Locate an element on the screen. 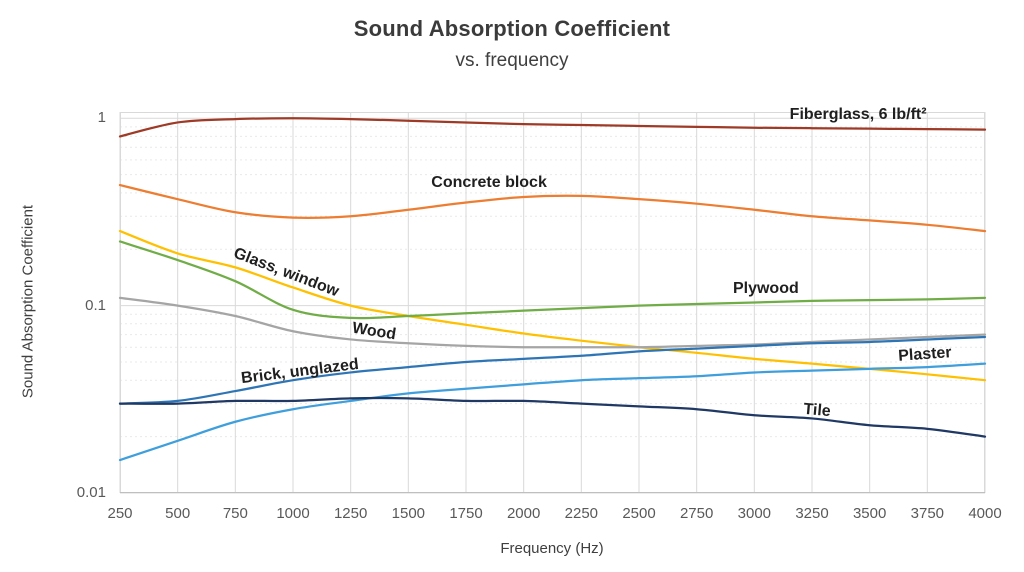 The image size is (1024, 572). series-curve-plaster is located at coordinates (552, 412).